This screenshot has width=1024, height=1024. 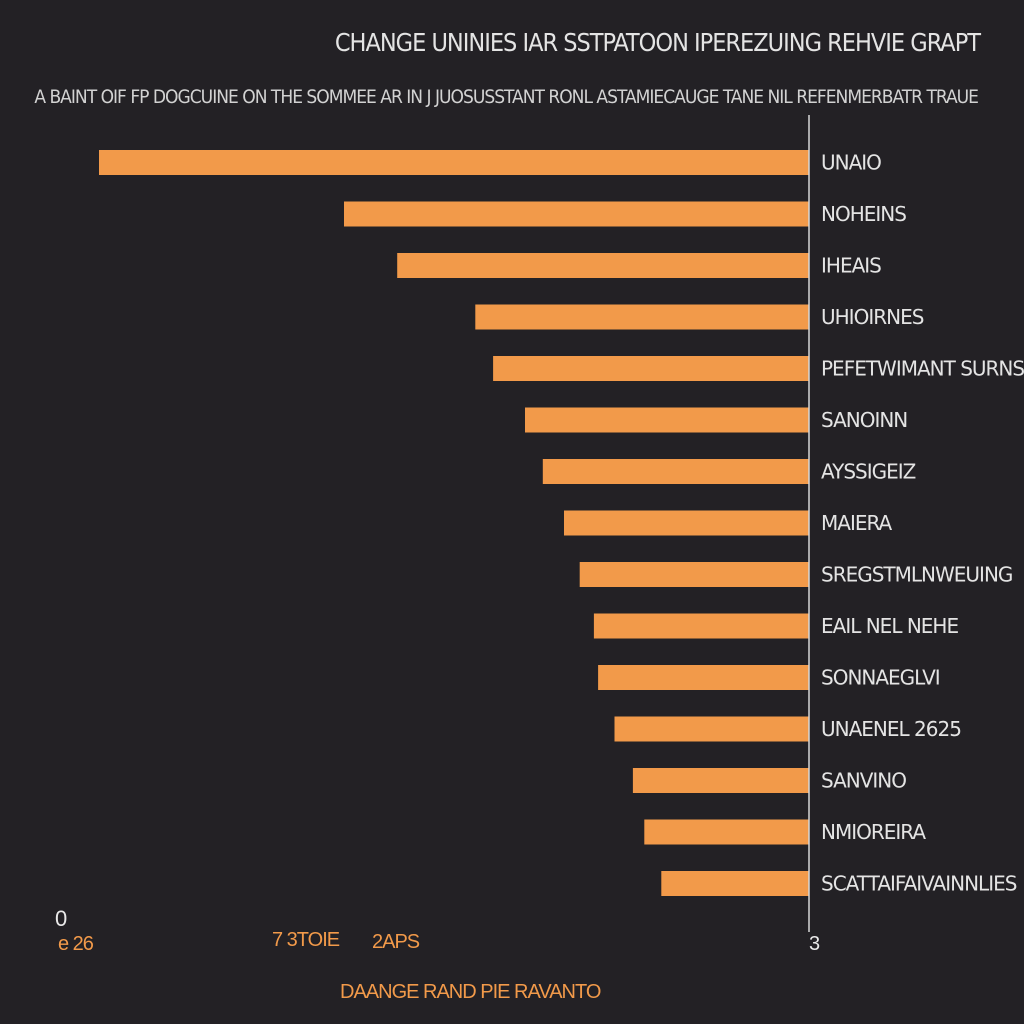 I want to click on category-label: PEFETWIMANT SURNS, so click(x=922, y=369).